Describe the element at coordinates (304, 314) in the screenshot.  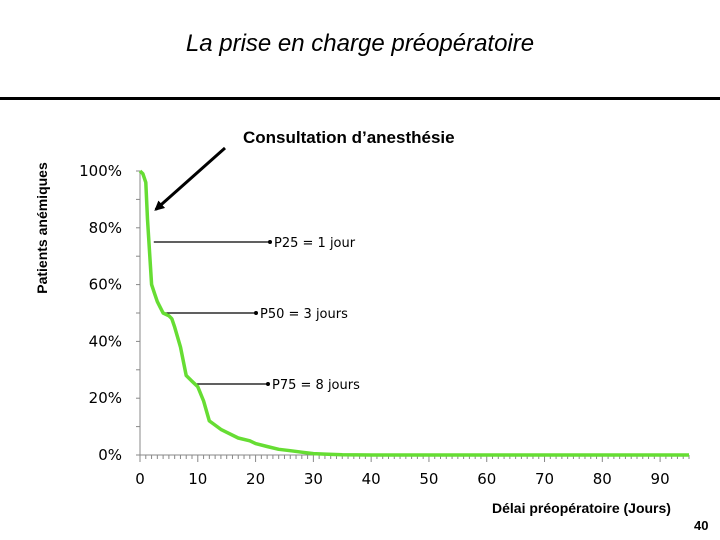
I see `callout-label: P50 = 3 jours` at that location.